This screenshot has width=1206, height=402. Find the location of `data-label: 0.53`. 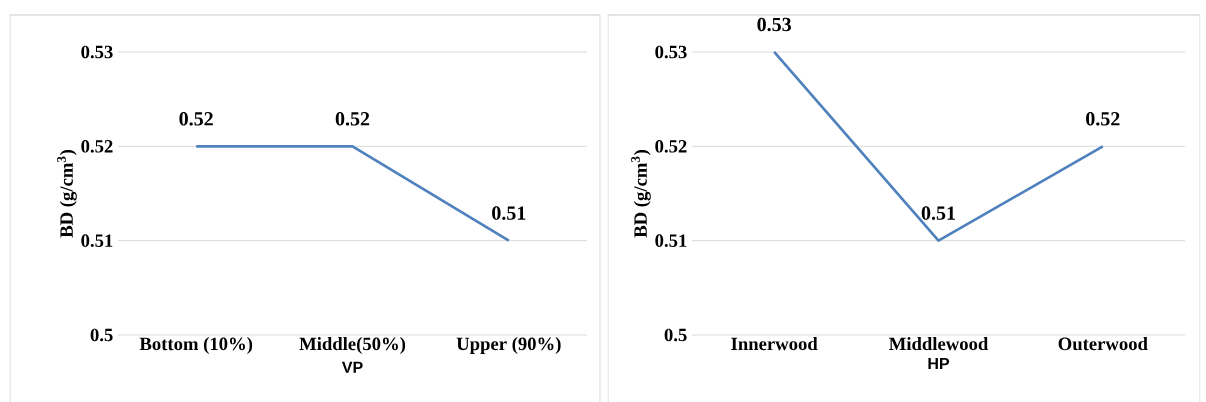

data-label: 0.53 is located at coordinates (774, 24).